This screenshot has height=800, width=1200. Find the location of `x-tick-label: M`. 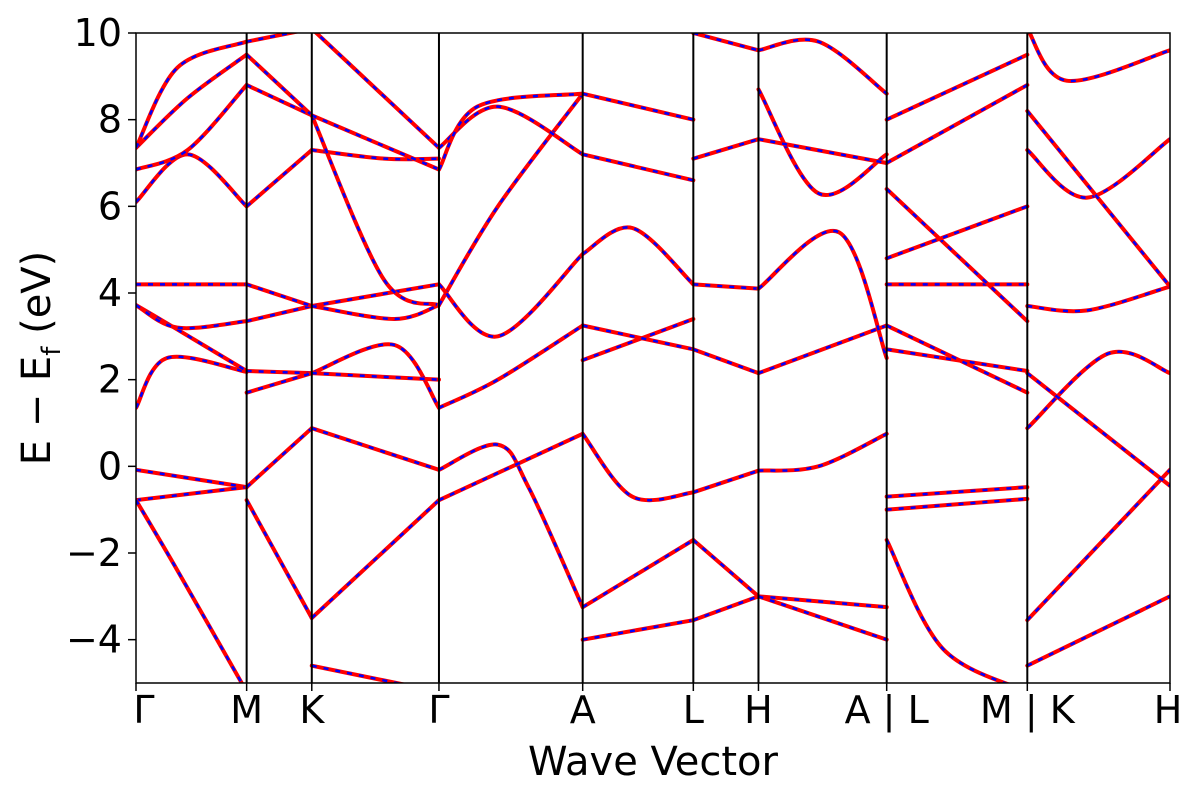

x-tick-label: M is located at coordinates (246, 710).